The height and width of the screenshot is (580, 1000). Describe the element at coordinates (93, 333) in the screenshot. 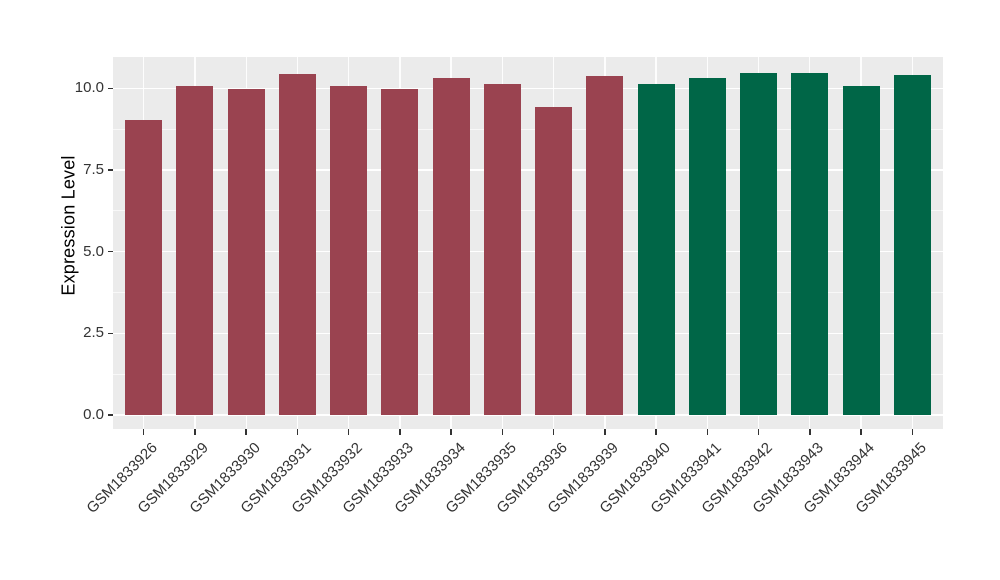

I see `y-tick-label: 2.5` at that location.